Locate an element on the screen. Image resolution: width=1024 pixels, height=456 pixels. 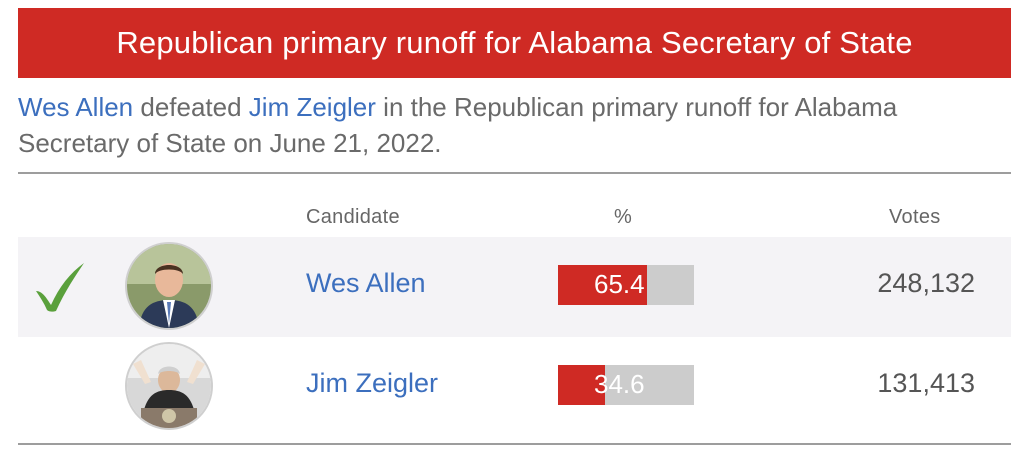
vote-count: 248,132 is located at coordinates (926, 283).